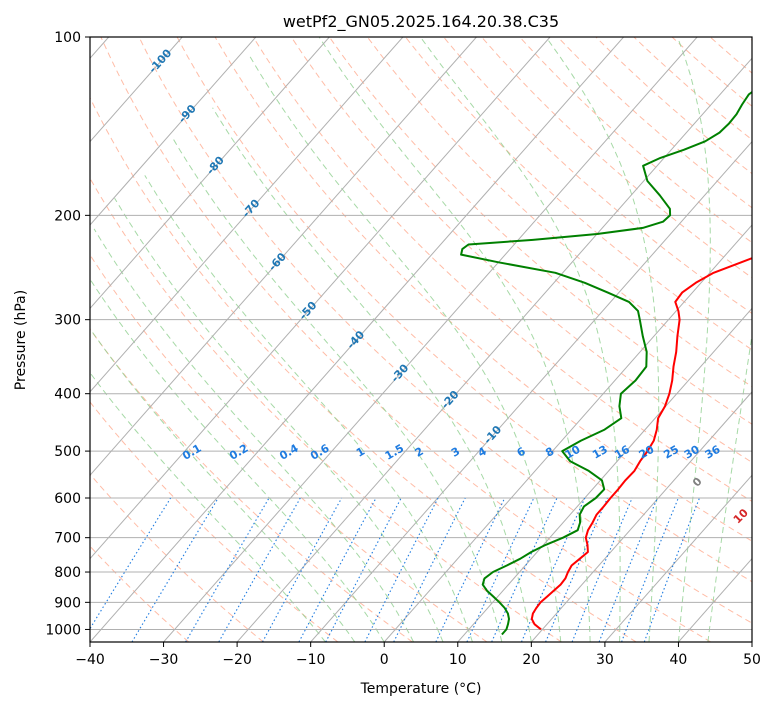 The width and height of the screenshot is (775, 708). What do you see at coordinates (418, 655) in the screenshot?
I see `x-axis-ticks: −40 −30 −20 −10 0 10 20 30 40 50` at bounding box center [418, 655].